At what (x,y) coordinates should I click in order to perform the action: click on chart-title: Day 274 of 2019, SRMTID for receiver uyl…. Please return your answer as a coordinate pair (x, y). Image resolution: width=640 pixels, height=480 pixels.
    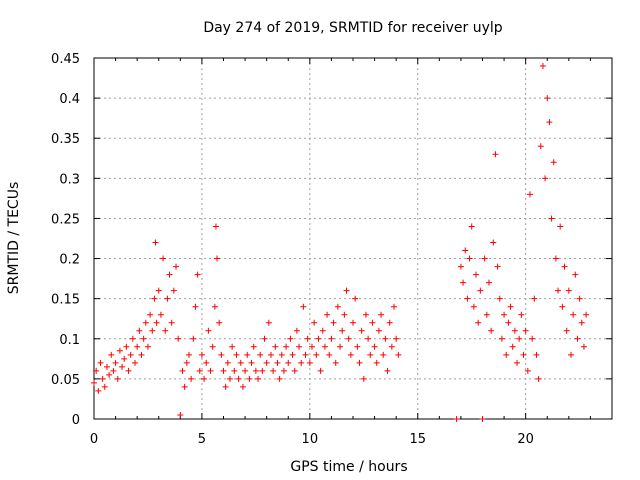
    Looking at the image, I should click on (352, 28).